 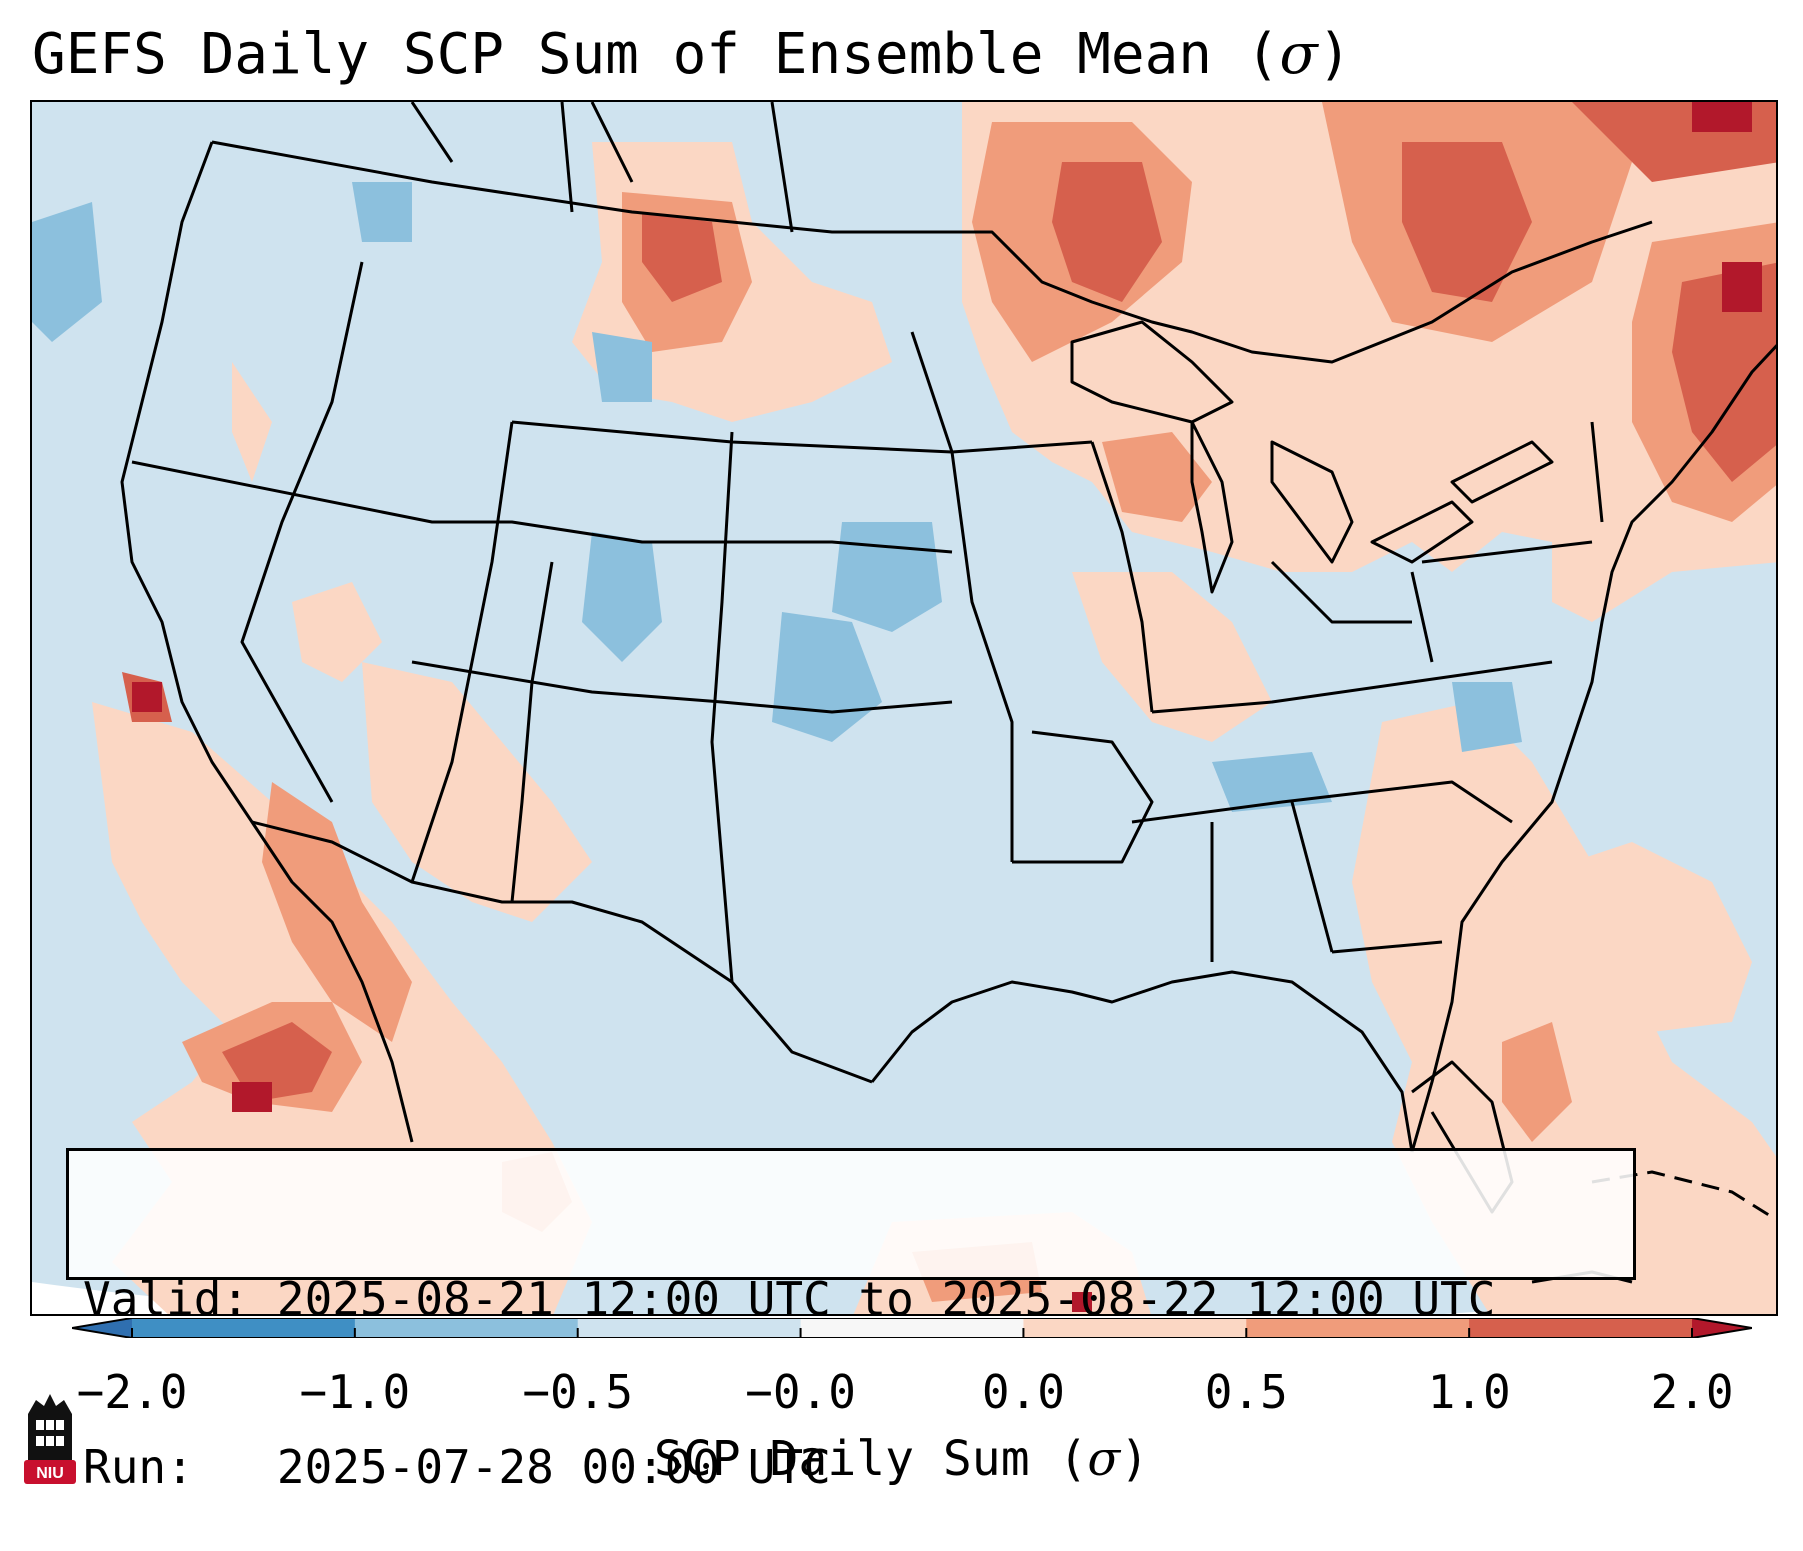 I want to click on colorbar-label: SCP Daily Sum (σ), so click(x=901, y=1459).